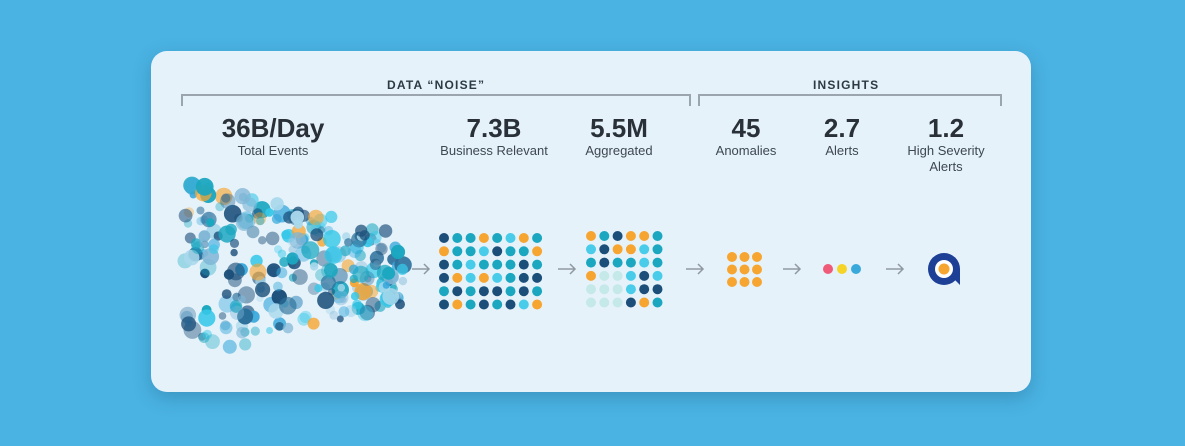  What do you see at coordinates (842, 128) in the screenshot?
I see `stat-value: 2.7` at bounding box center [842, 128].